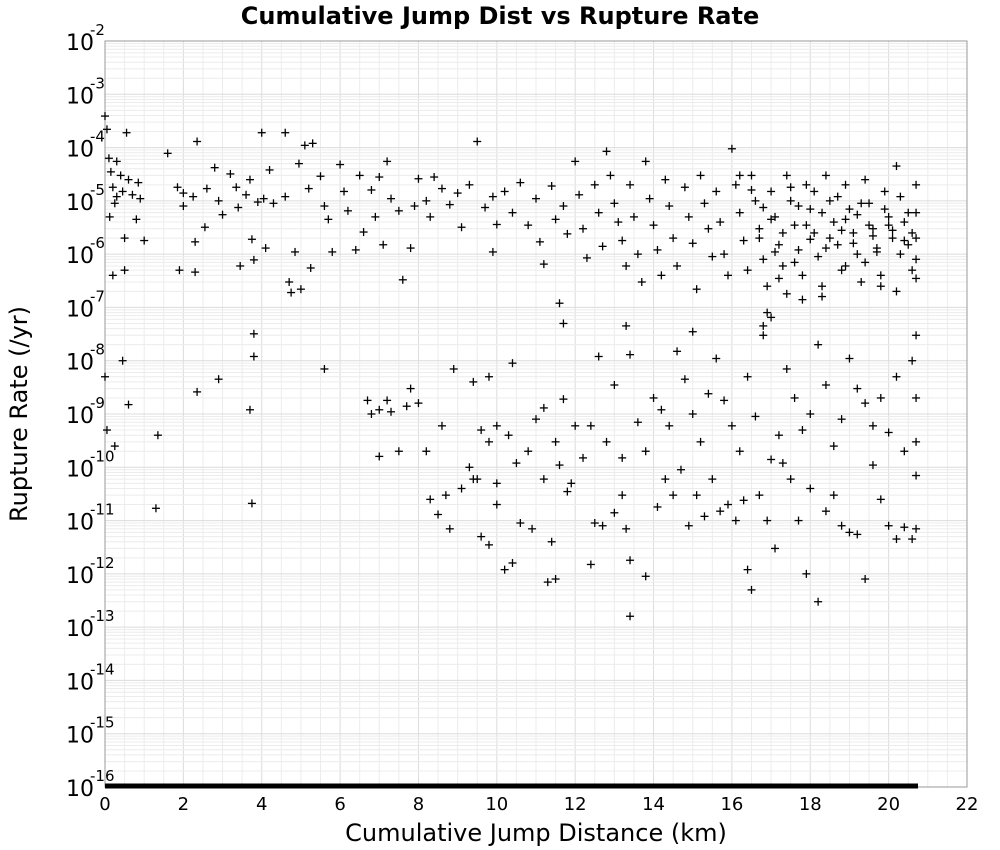  What do you see at coordinates (538, 804) in the screenshot?
I see `x-axis-ticks: 0 2 4 6 8 10 12 14 16 18 20 22` at bounding box center [538, 804].